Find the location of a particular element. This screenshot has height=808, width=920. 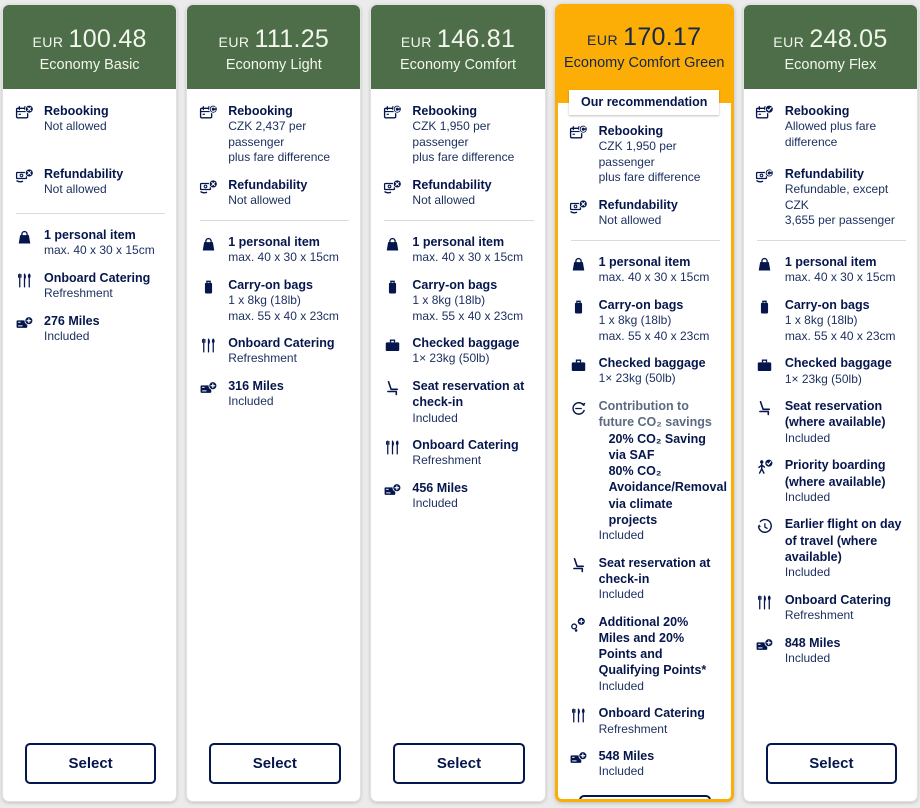

feature-text: 456 Miles Included is located at coordinates (440, 496).